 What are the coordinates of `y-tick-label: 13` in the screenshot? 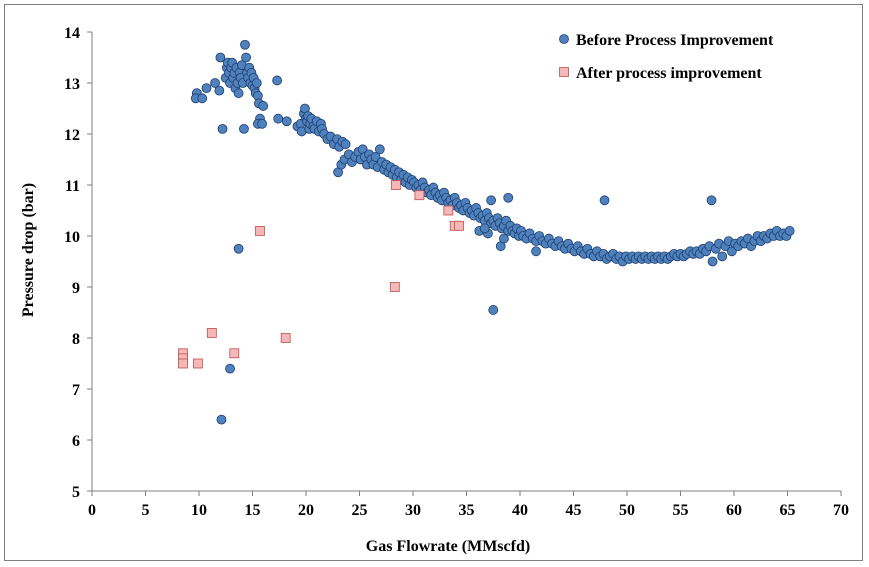 It's located at (72, 84).